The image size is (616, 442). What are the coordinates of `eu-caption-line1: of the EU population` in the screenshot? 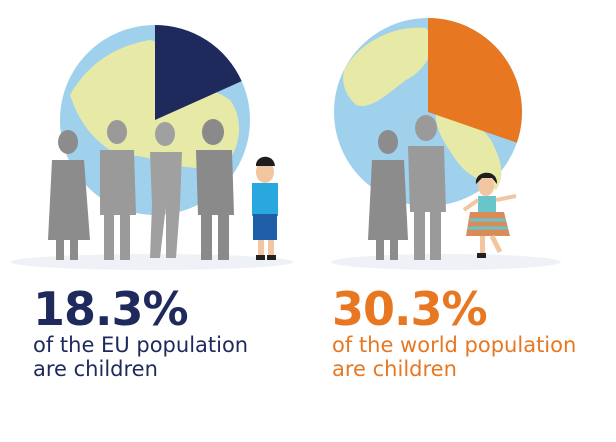 It's located at (141, 345).